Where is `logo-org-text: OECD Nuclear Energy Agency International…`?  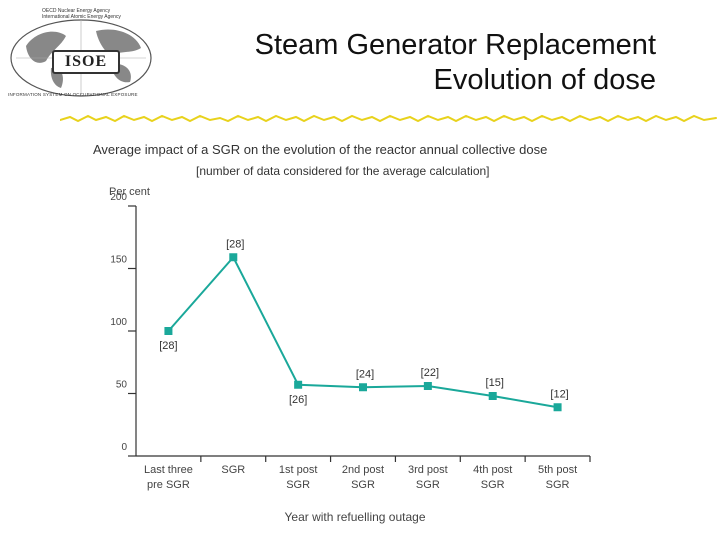
logo-org-text: OECD Nuclear Energy Agency International… is located at coordinates (97, 14).